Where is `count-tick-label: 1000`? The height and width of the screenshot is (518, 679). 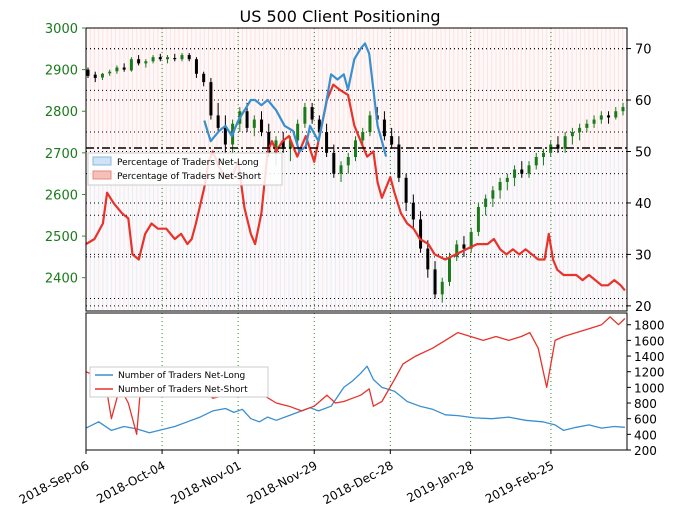 count-tick-label: 1000 is located at coordinates (649, 388).